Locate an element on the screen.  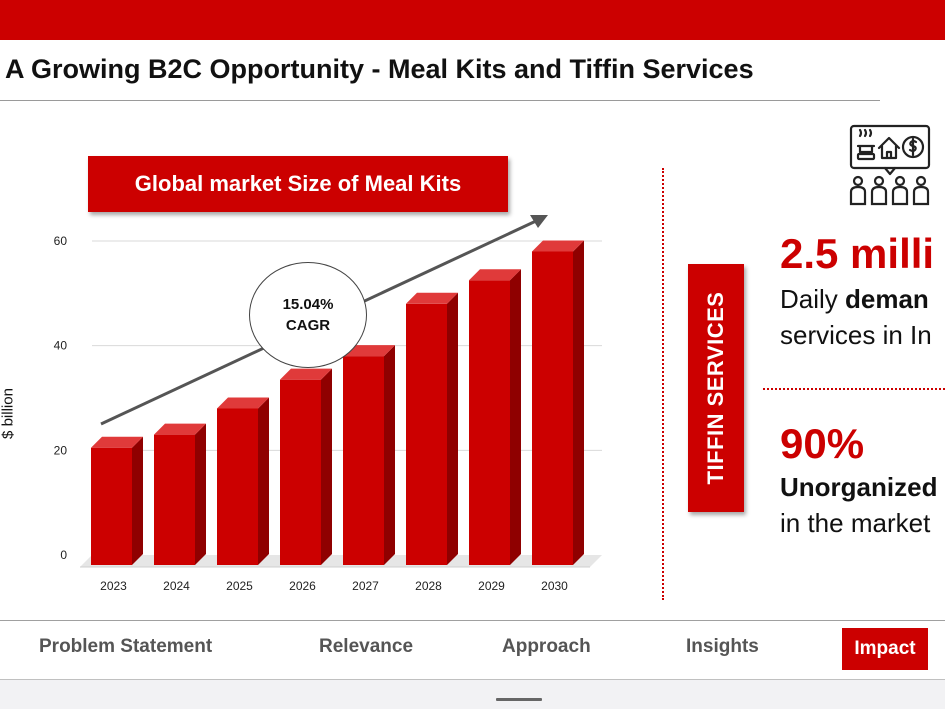
tiffin-services-banner: TIFFIN SERVICES is located at coordinates (716, 388).